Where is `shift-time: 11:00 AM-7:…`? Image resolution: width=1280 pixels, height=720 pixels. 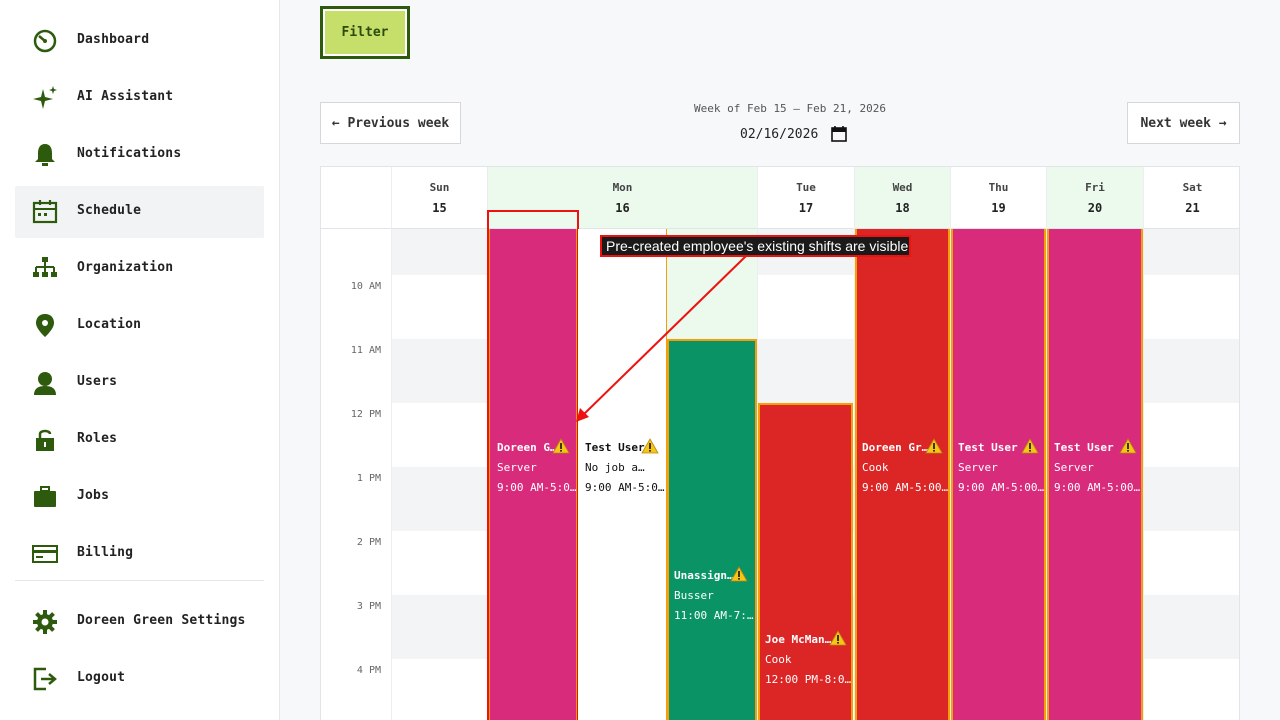
shift-time: 11:00 AM-7:… is located at coordinates (714, 615).